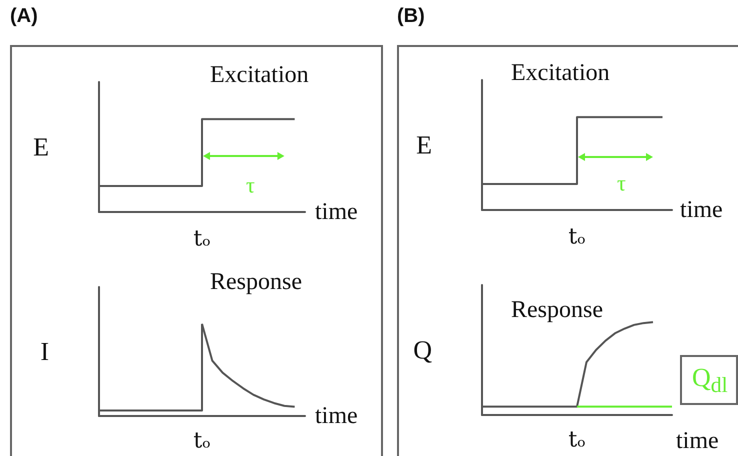 Image resolution: width=738 pixels, height=456 pixels. What do you see at coordinates (422, 350) in the screenshot?
I see `y-axis-title: Q` at bounding box center [422, 350].